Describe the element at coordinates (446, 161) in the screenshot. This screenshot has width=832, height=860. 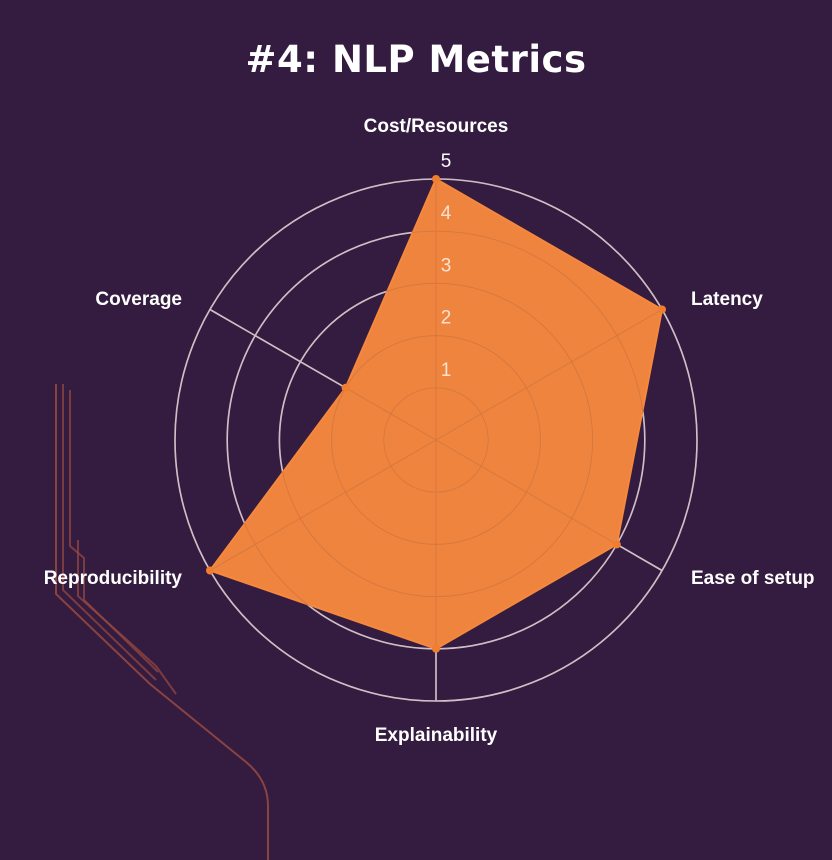
I see `tick-label-5: 5` at that location.